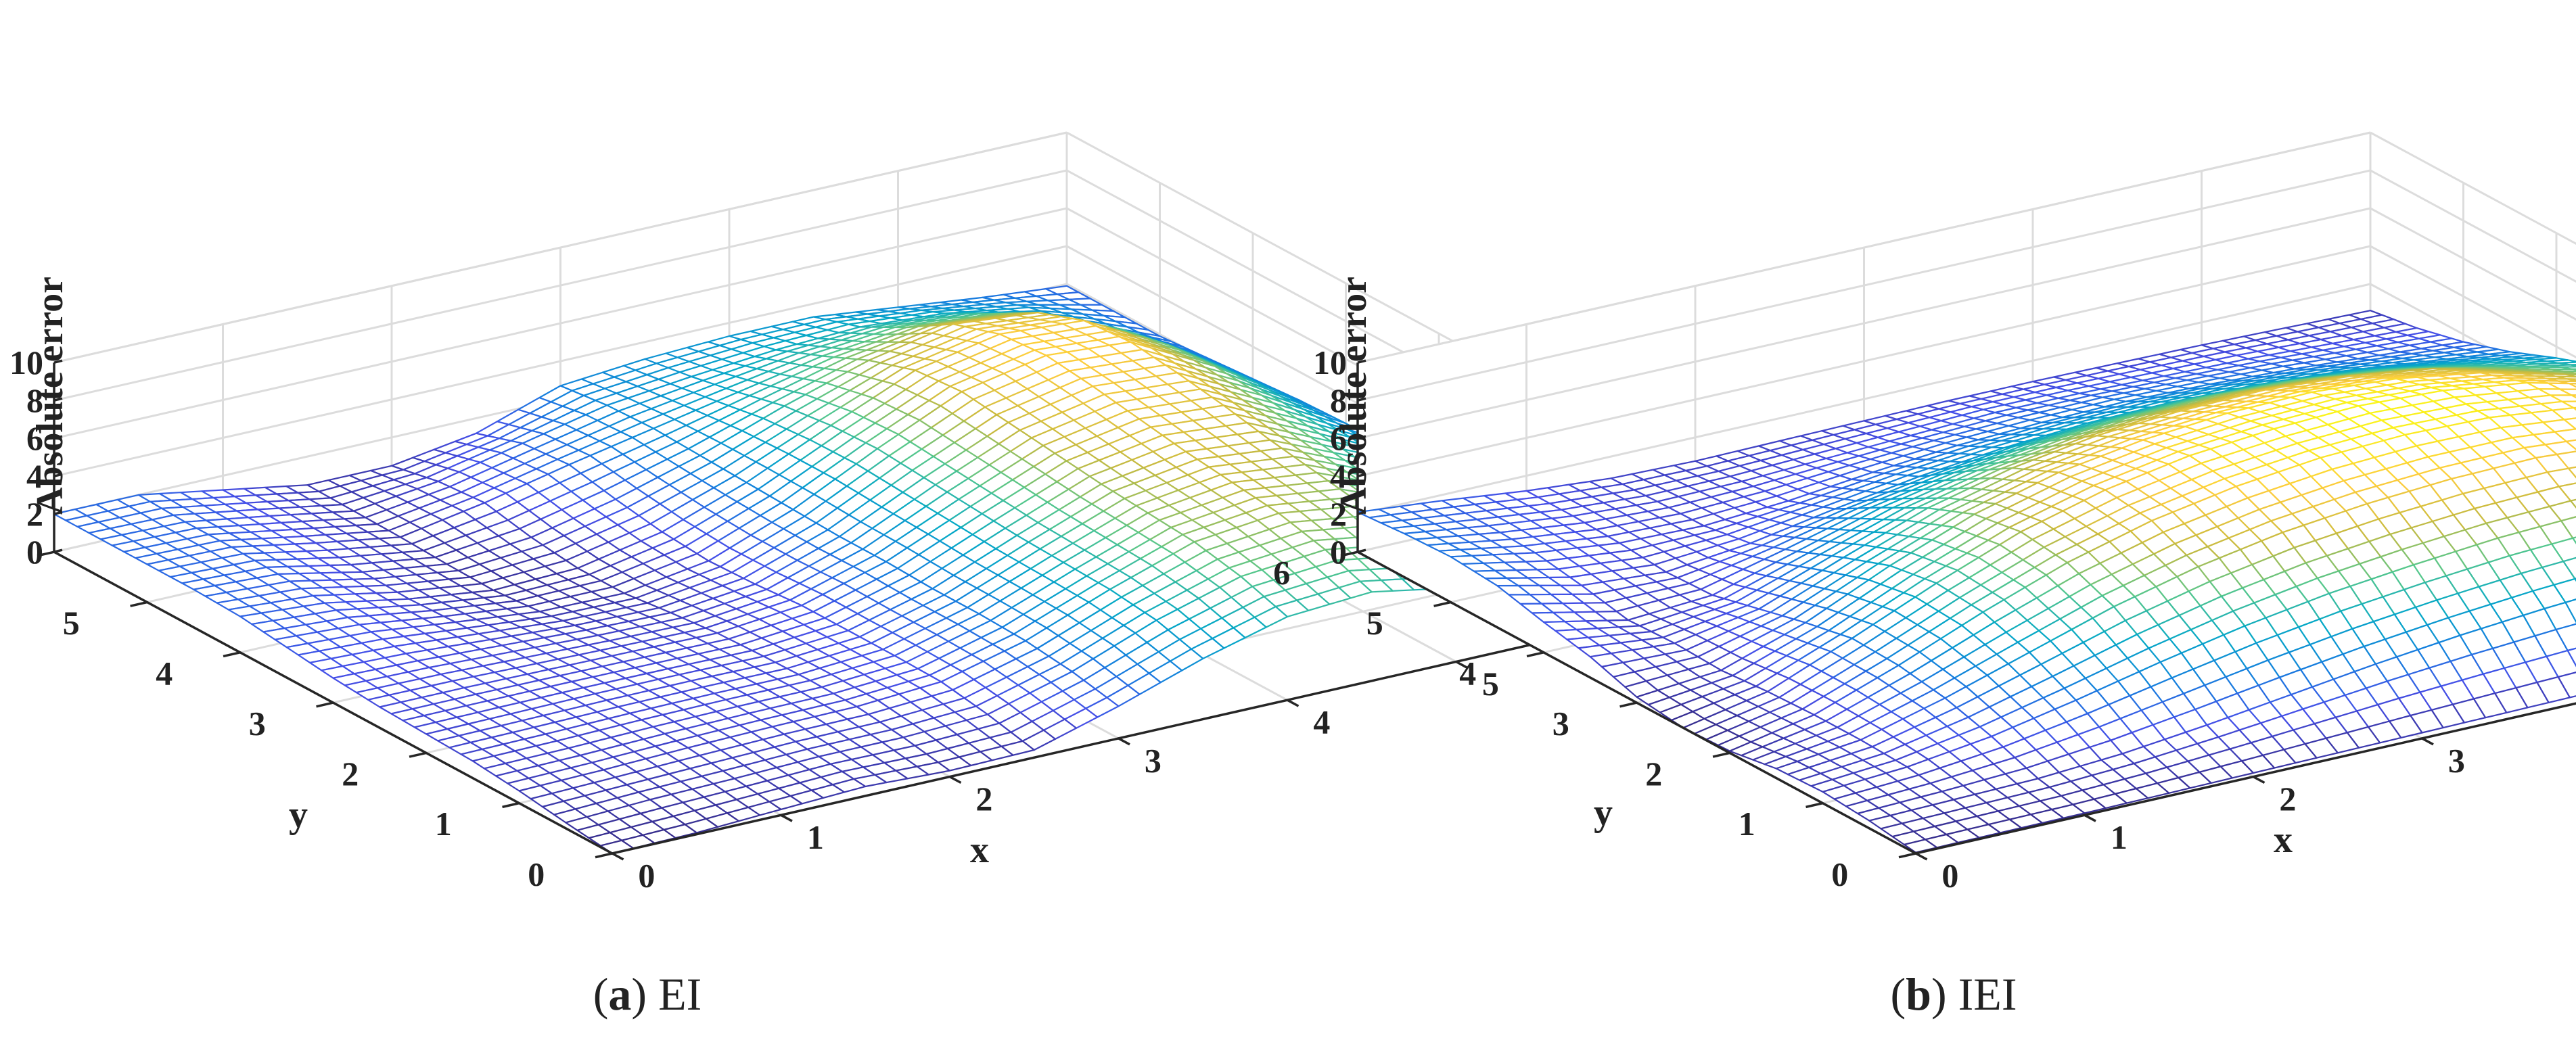 The width and height of the screenshot is (2576, 1059). Describe the element at coordinates (1490, 684) in the screenshot. I see `x-tick-label: 5` at that location.